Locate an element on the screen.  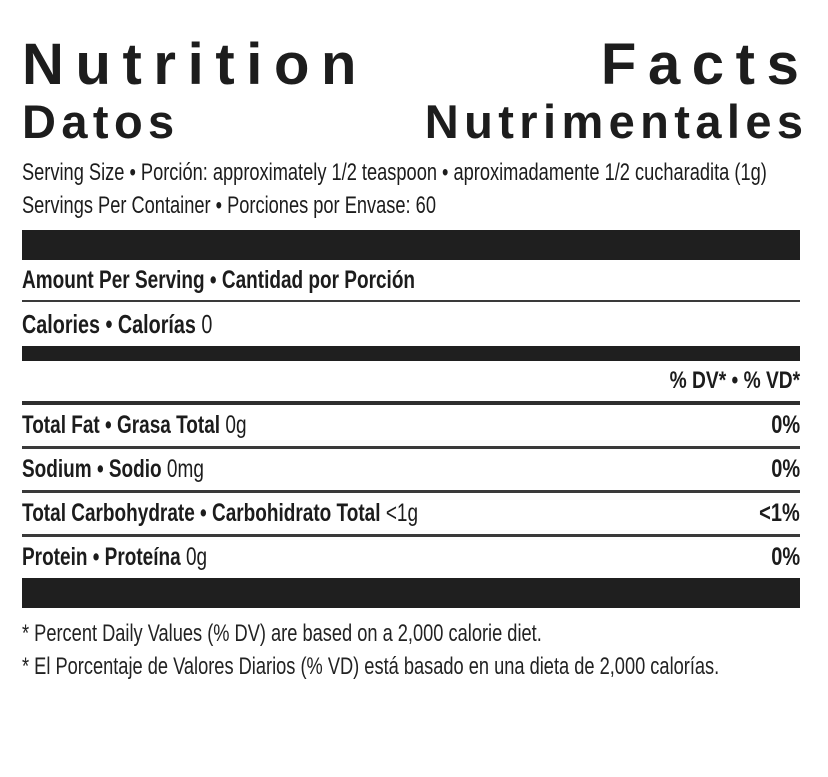
title-english: Nutrition Facts is located at coordinates (411, 65).